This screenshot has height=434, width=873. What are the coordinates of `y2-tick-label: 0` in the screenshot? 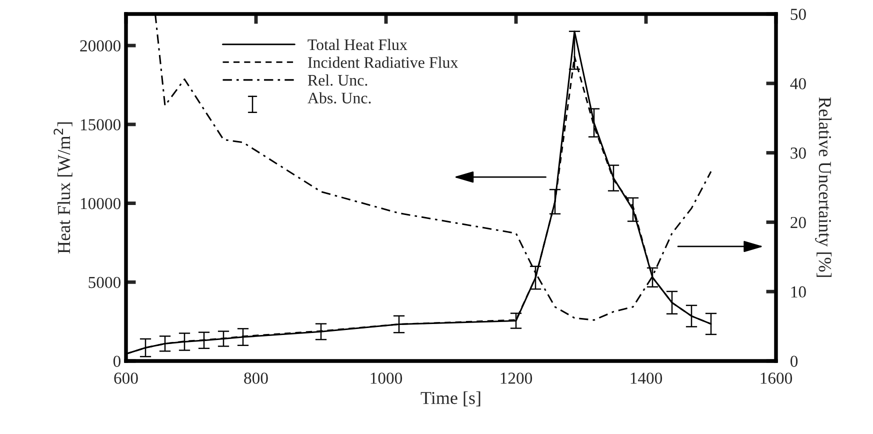 It's located at (794, 361).